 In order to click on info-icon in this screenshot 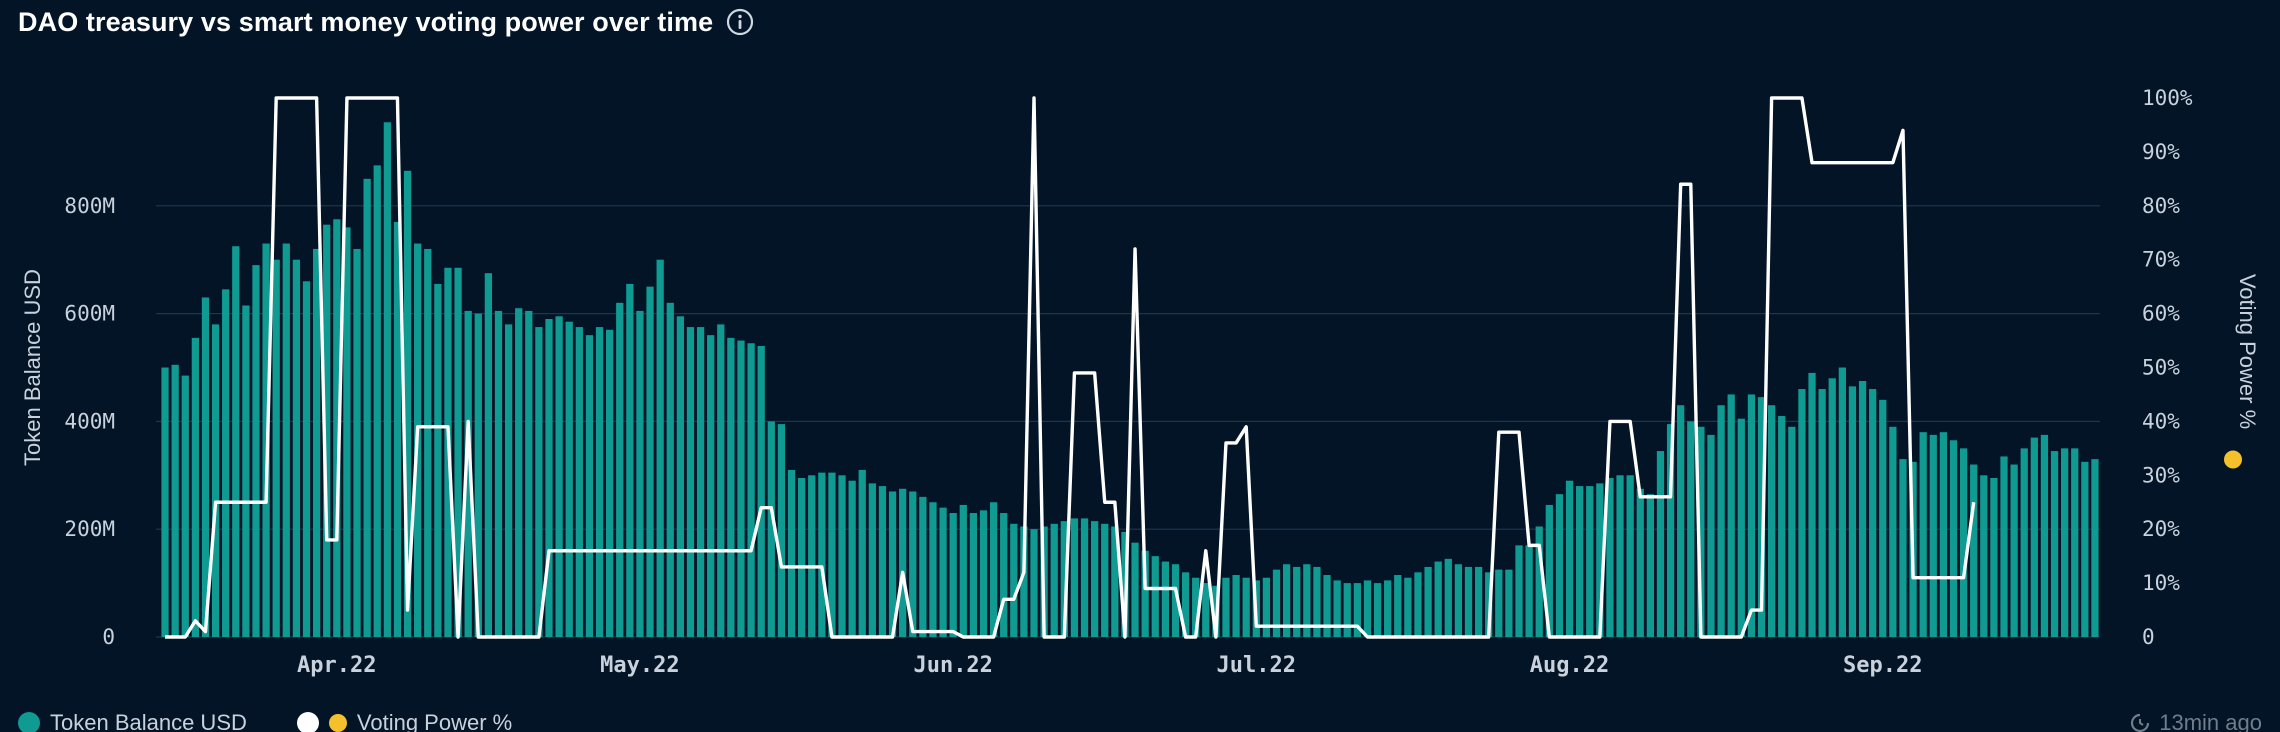, I will do `click(740, 22)`.